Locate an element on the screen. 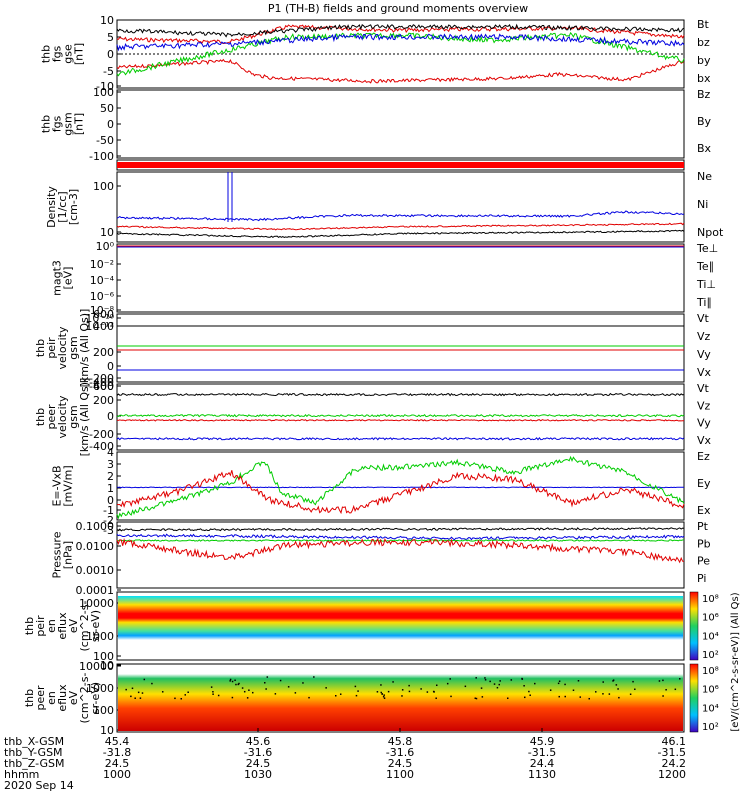 Image resolution: width=750 pixels, height=800 pixels. y-tick-label: 10⁻⁸ is located at coordinates (102, 310).